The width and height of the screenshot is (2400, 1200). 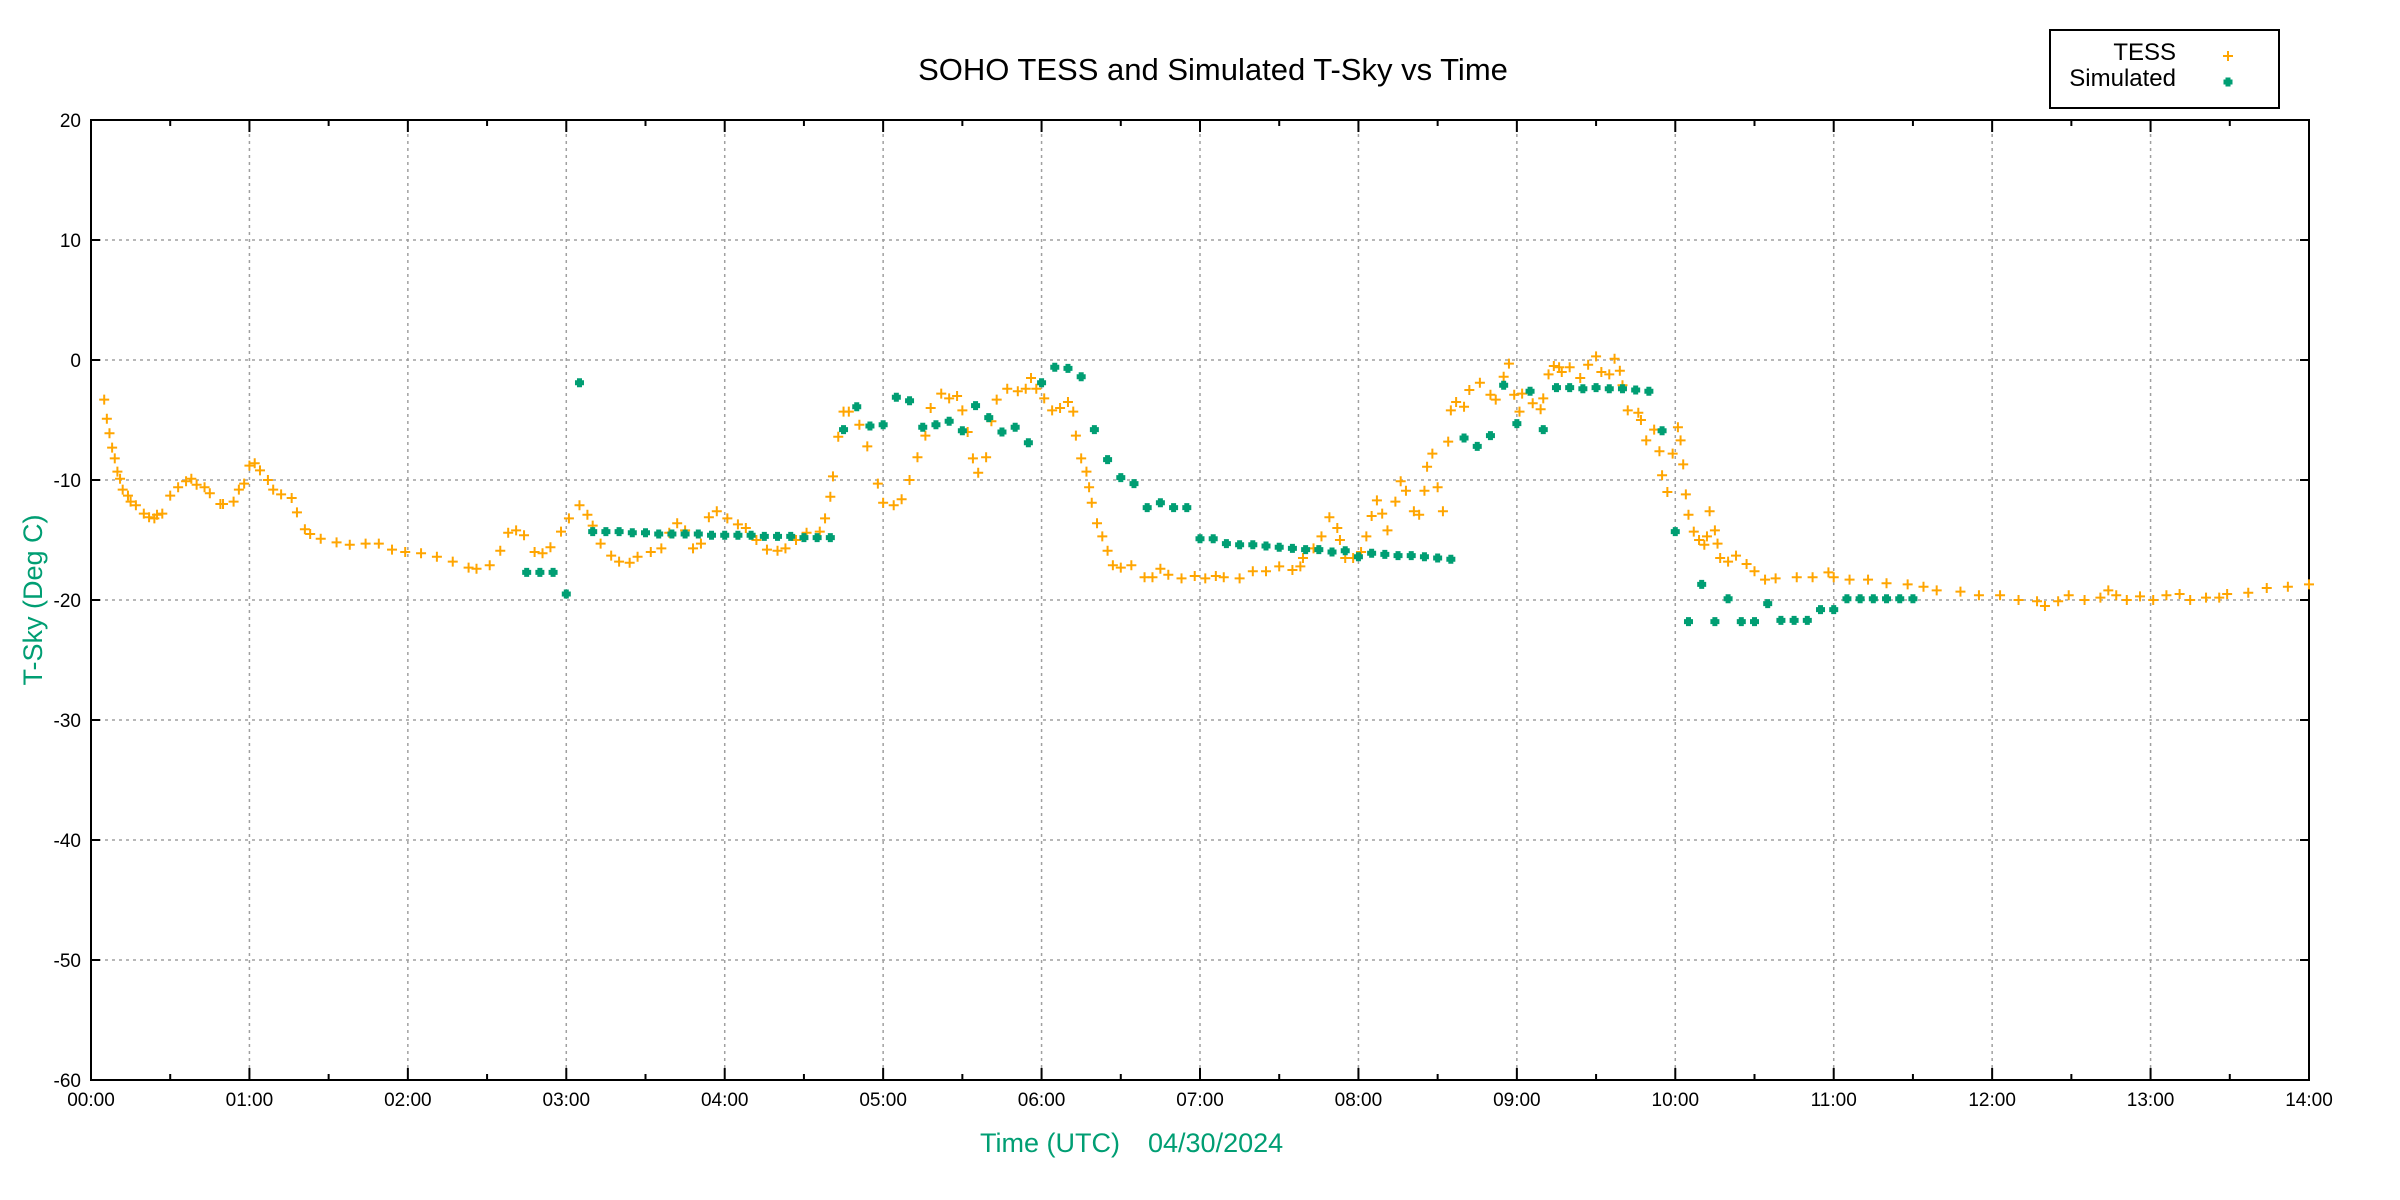 What do you see at coordinates (1050, 1143) in the screenshot?
I see `x-axis-label: Time (UTC)` at bounding box center [1050, 1143].